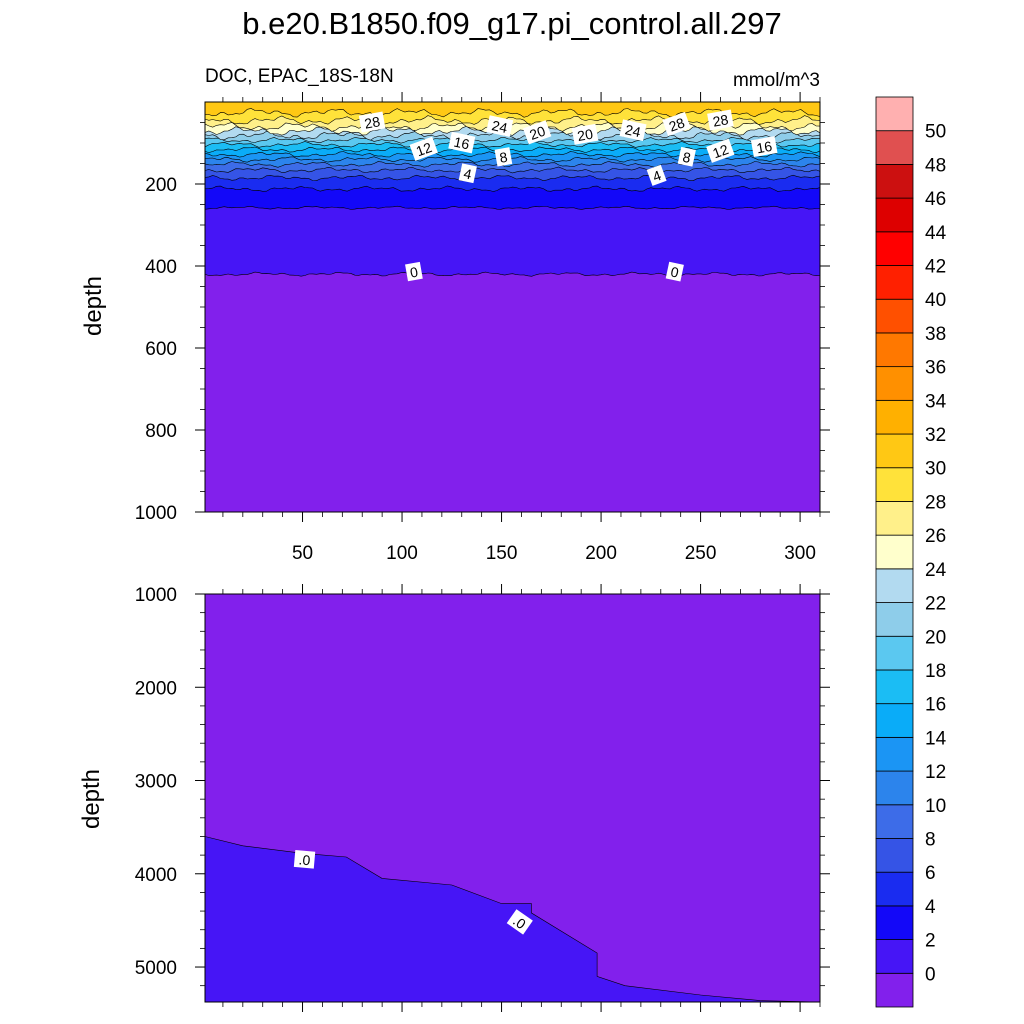  Describe the element at coordinates (91, 799) in the screenshot. I see `lower-y-axis-label: depth` at that location.